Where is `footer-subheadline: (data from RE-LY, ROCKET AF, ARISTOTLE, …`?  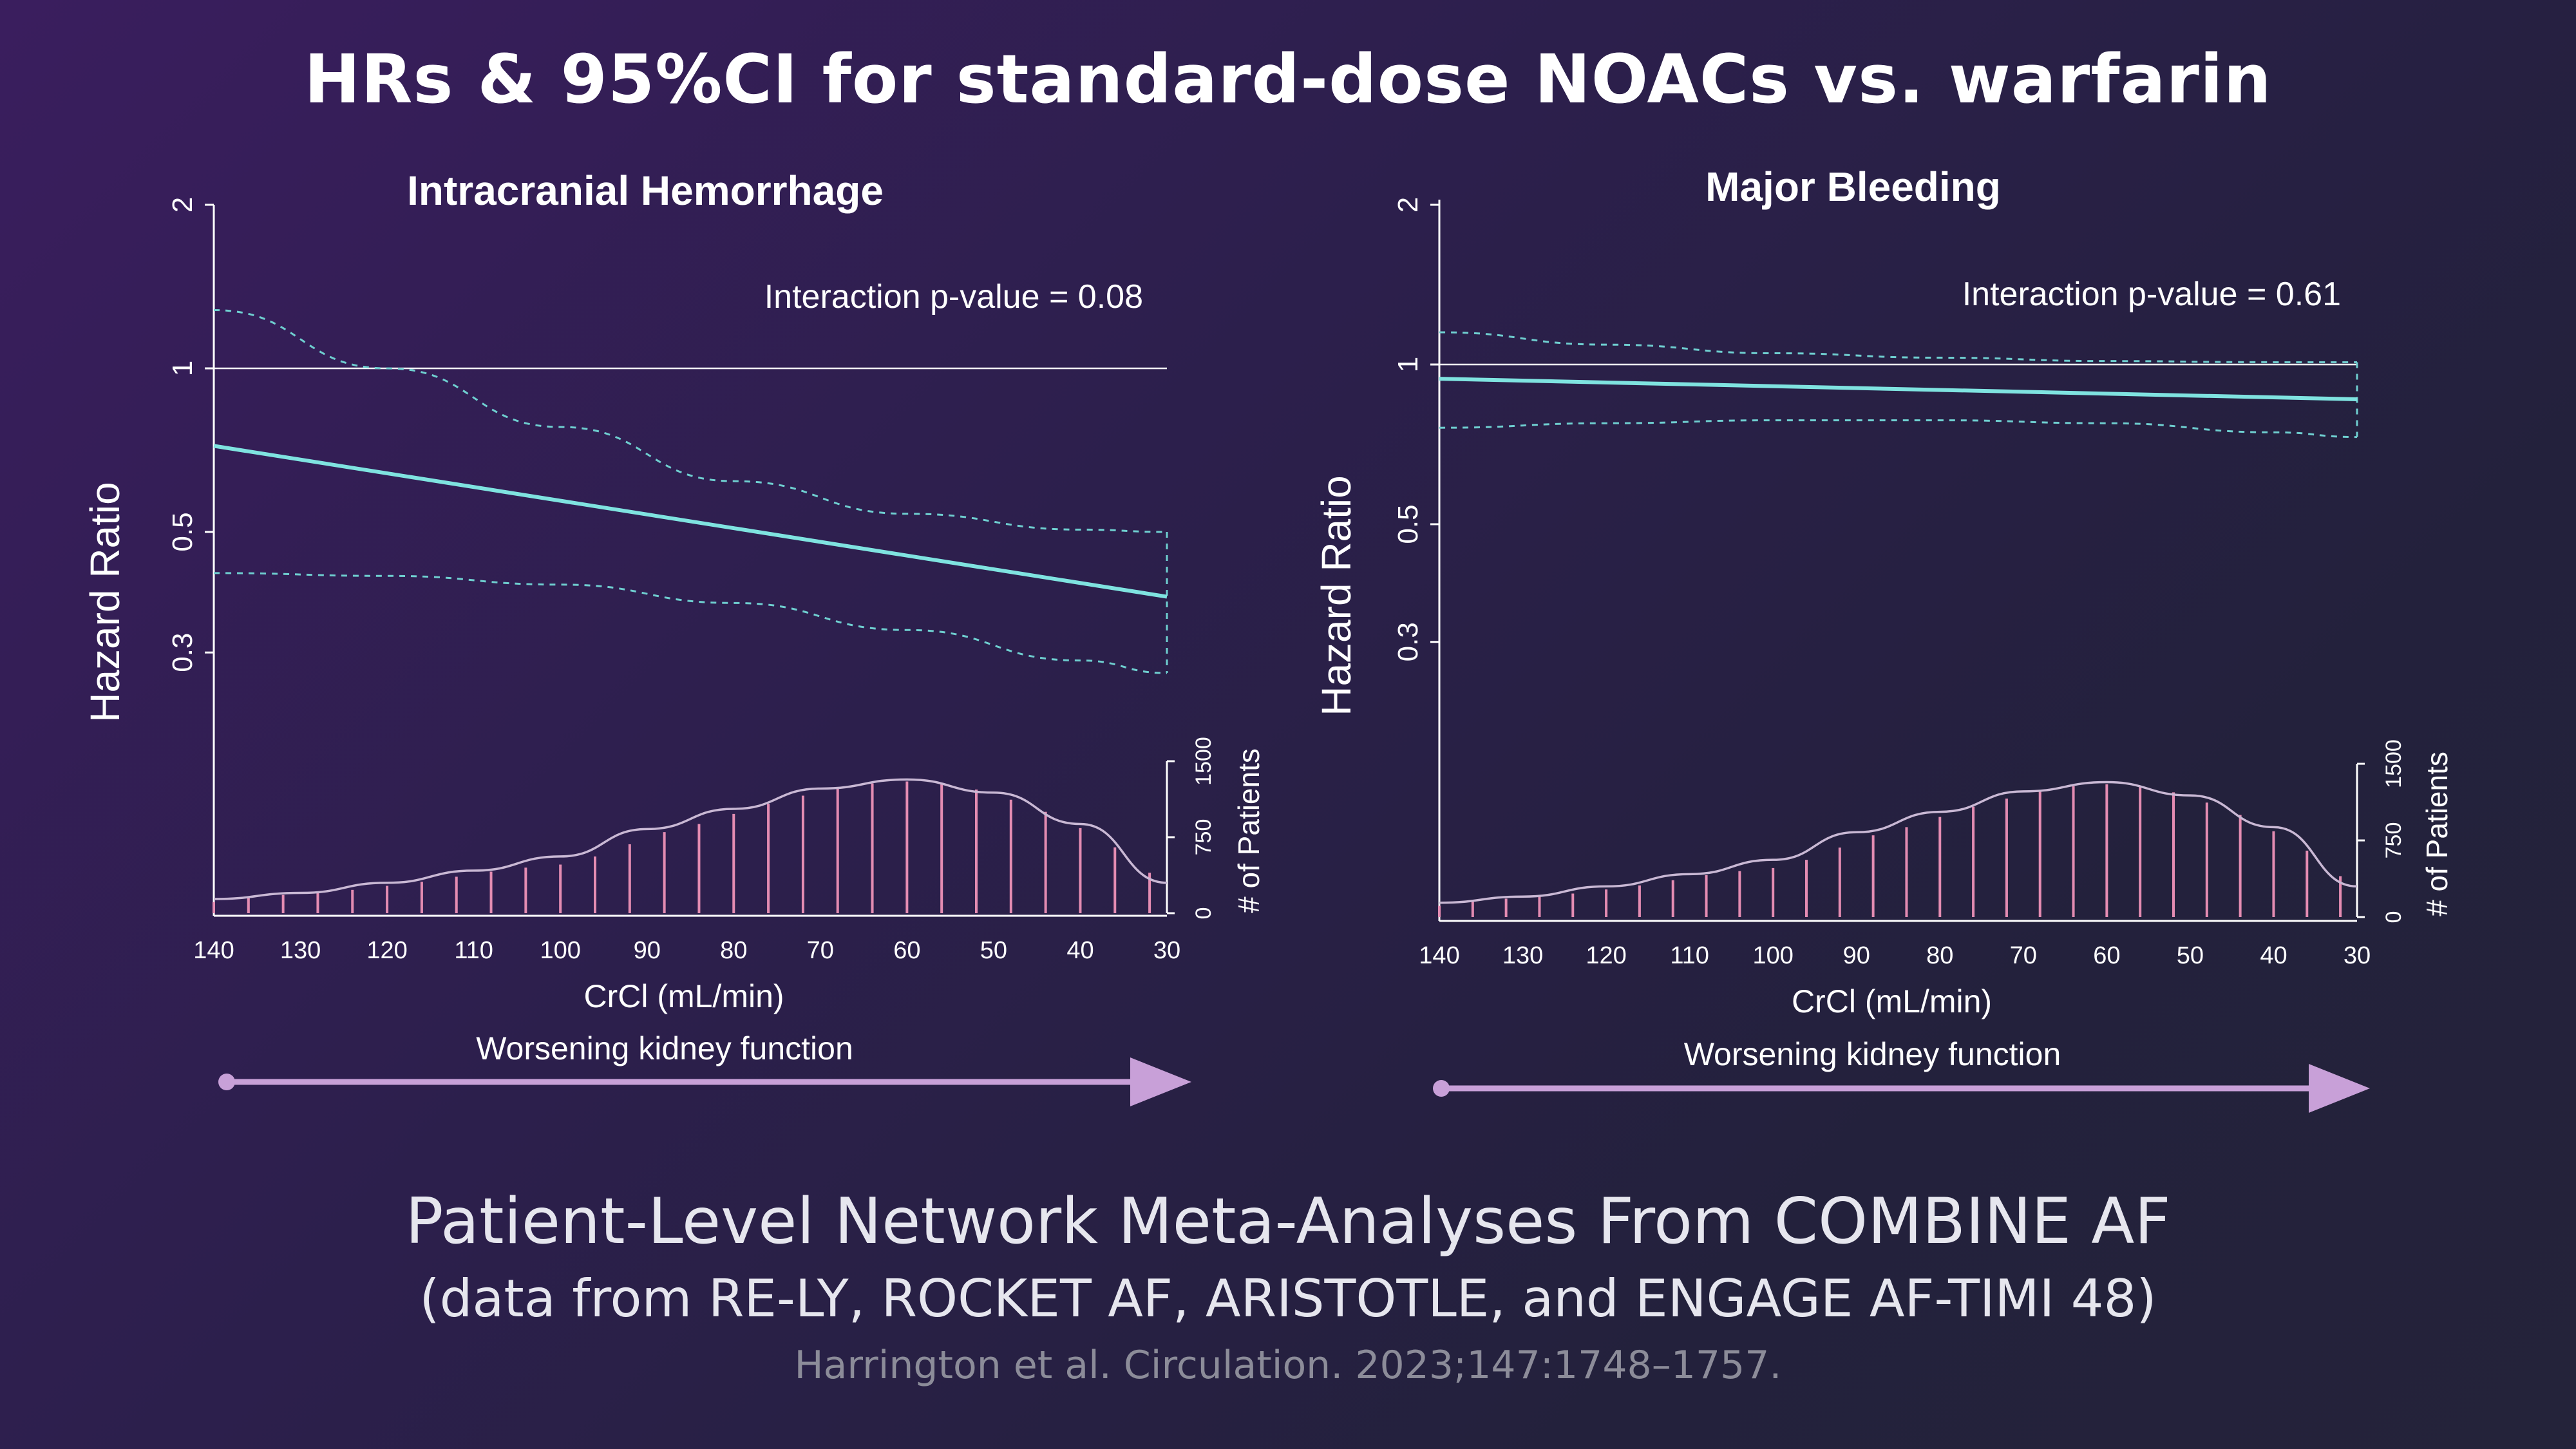 footer-subheadline: (data from RE-LY, ROCKET AF, ARISTOTLE, … is located at coordinates (1288, 1299).